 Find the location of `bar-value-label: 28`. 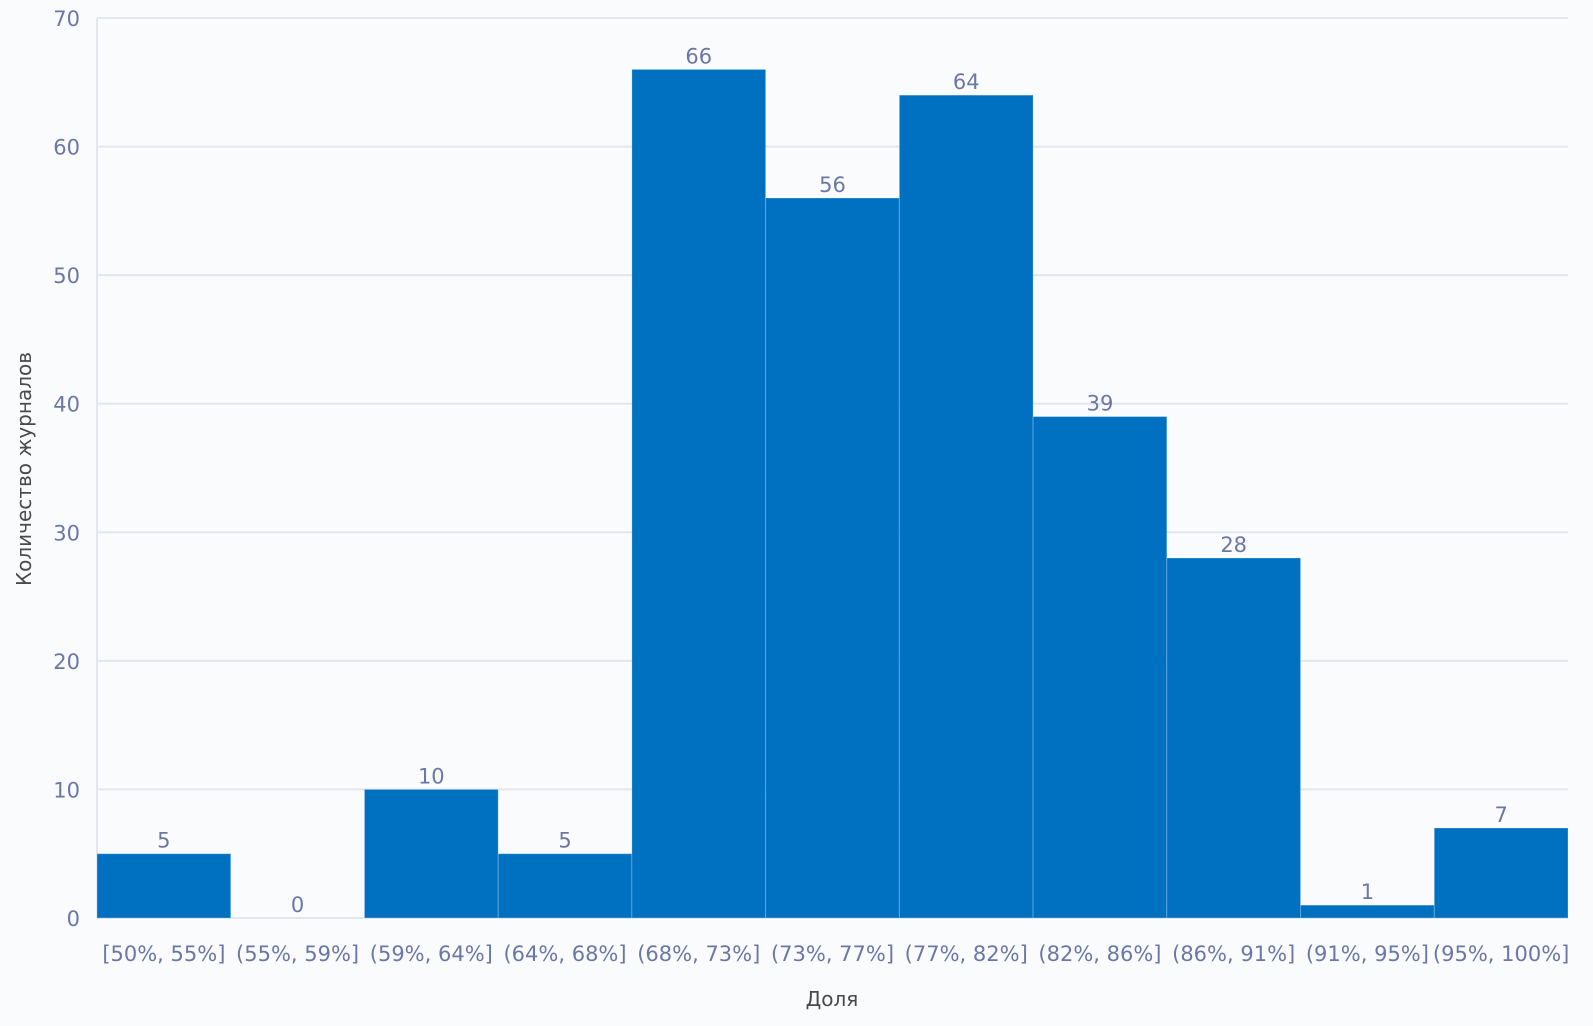

bar-value-label: 28 is located at coordinates (1233, 545).